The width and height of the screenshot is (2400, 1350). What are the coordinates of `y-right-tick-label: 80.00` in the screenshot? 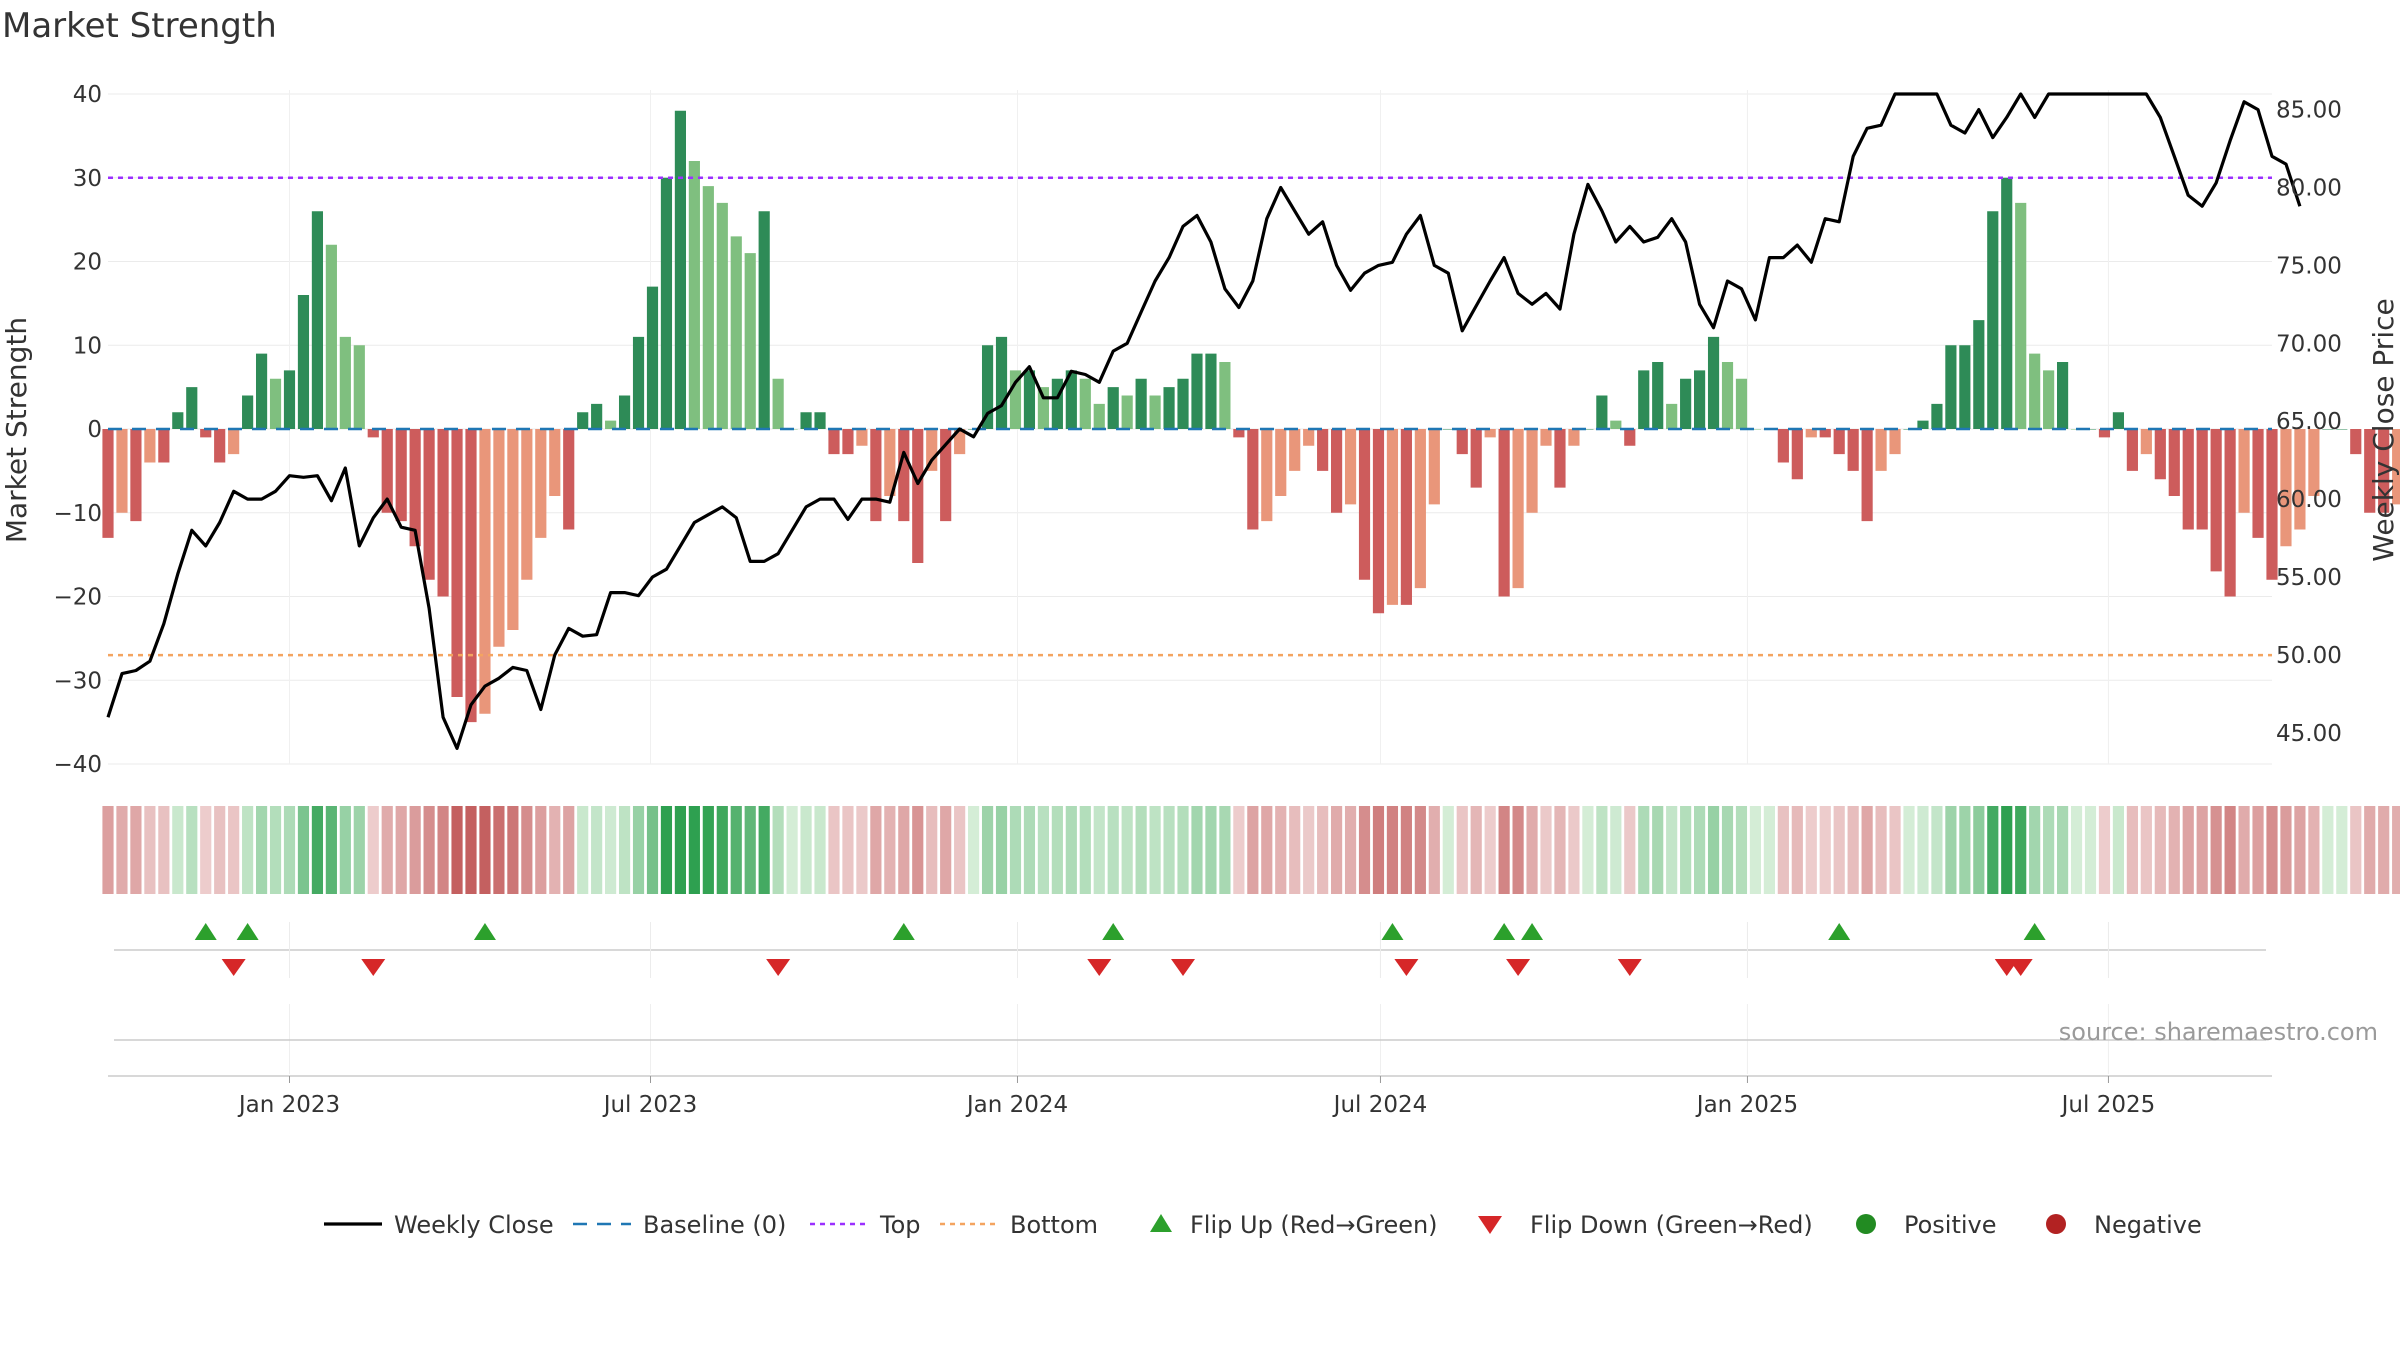 It's located at (2309, 188).